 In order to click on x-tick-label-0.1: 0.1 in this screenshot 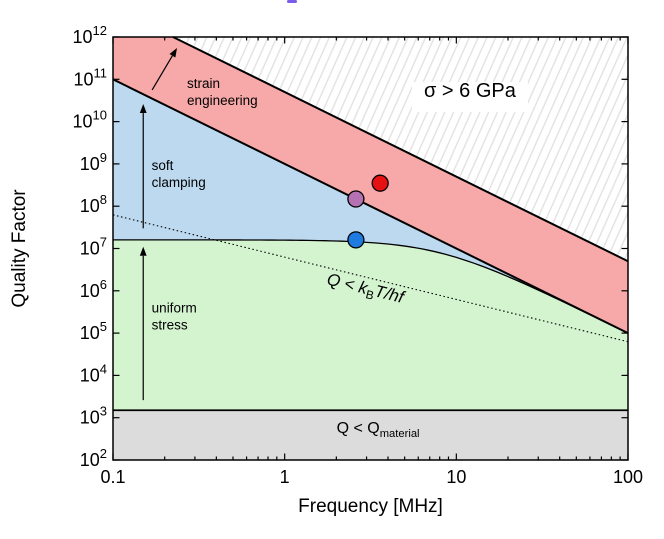, I will do `click(112, 477)`.